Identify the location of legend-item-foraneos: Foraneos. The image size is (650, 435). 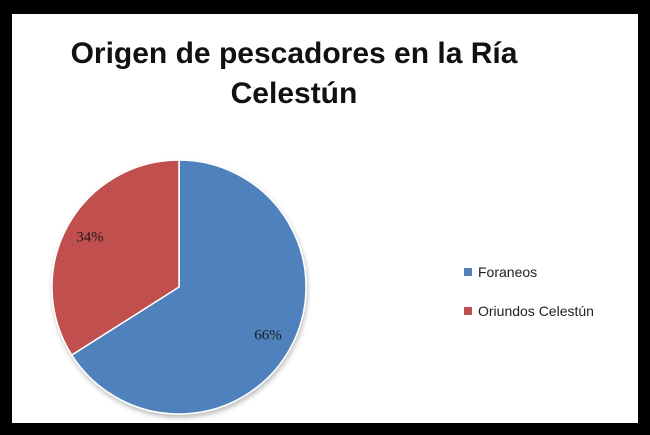
(529, 272).